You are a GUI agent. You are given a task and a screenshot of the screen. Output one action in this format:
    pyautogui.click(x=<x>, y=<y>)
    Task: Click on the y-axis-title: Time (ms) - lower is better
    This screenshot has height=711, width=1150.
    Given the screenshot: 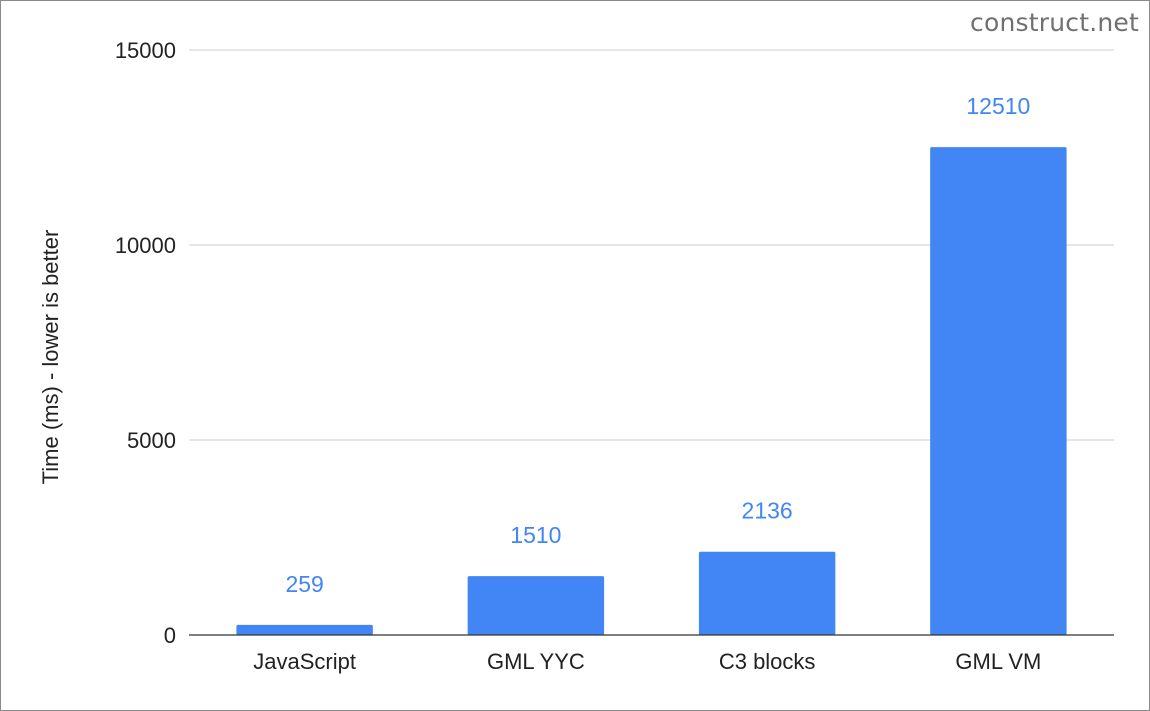 What is the action you would take?
    pyautogui.click(x=50, y=357)
    